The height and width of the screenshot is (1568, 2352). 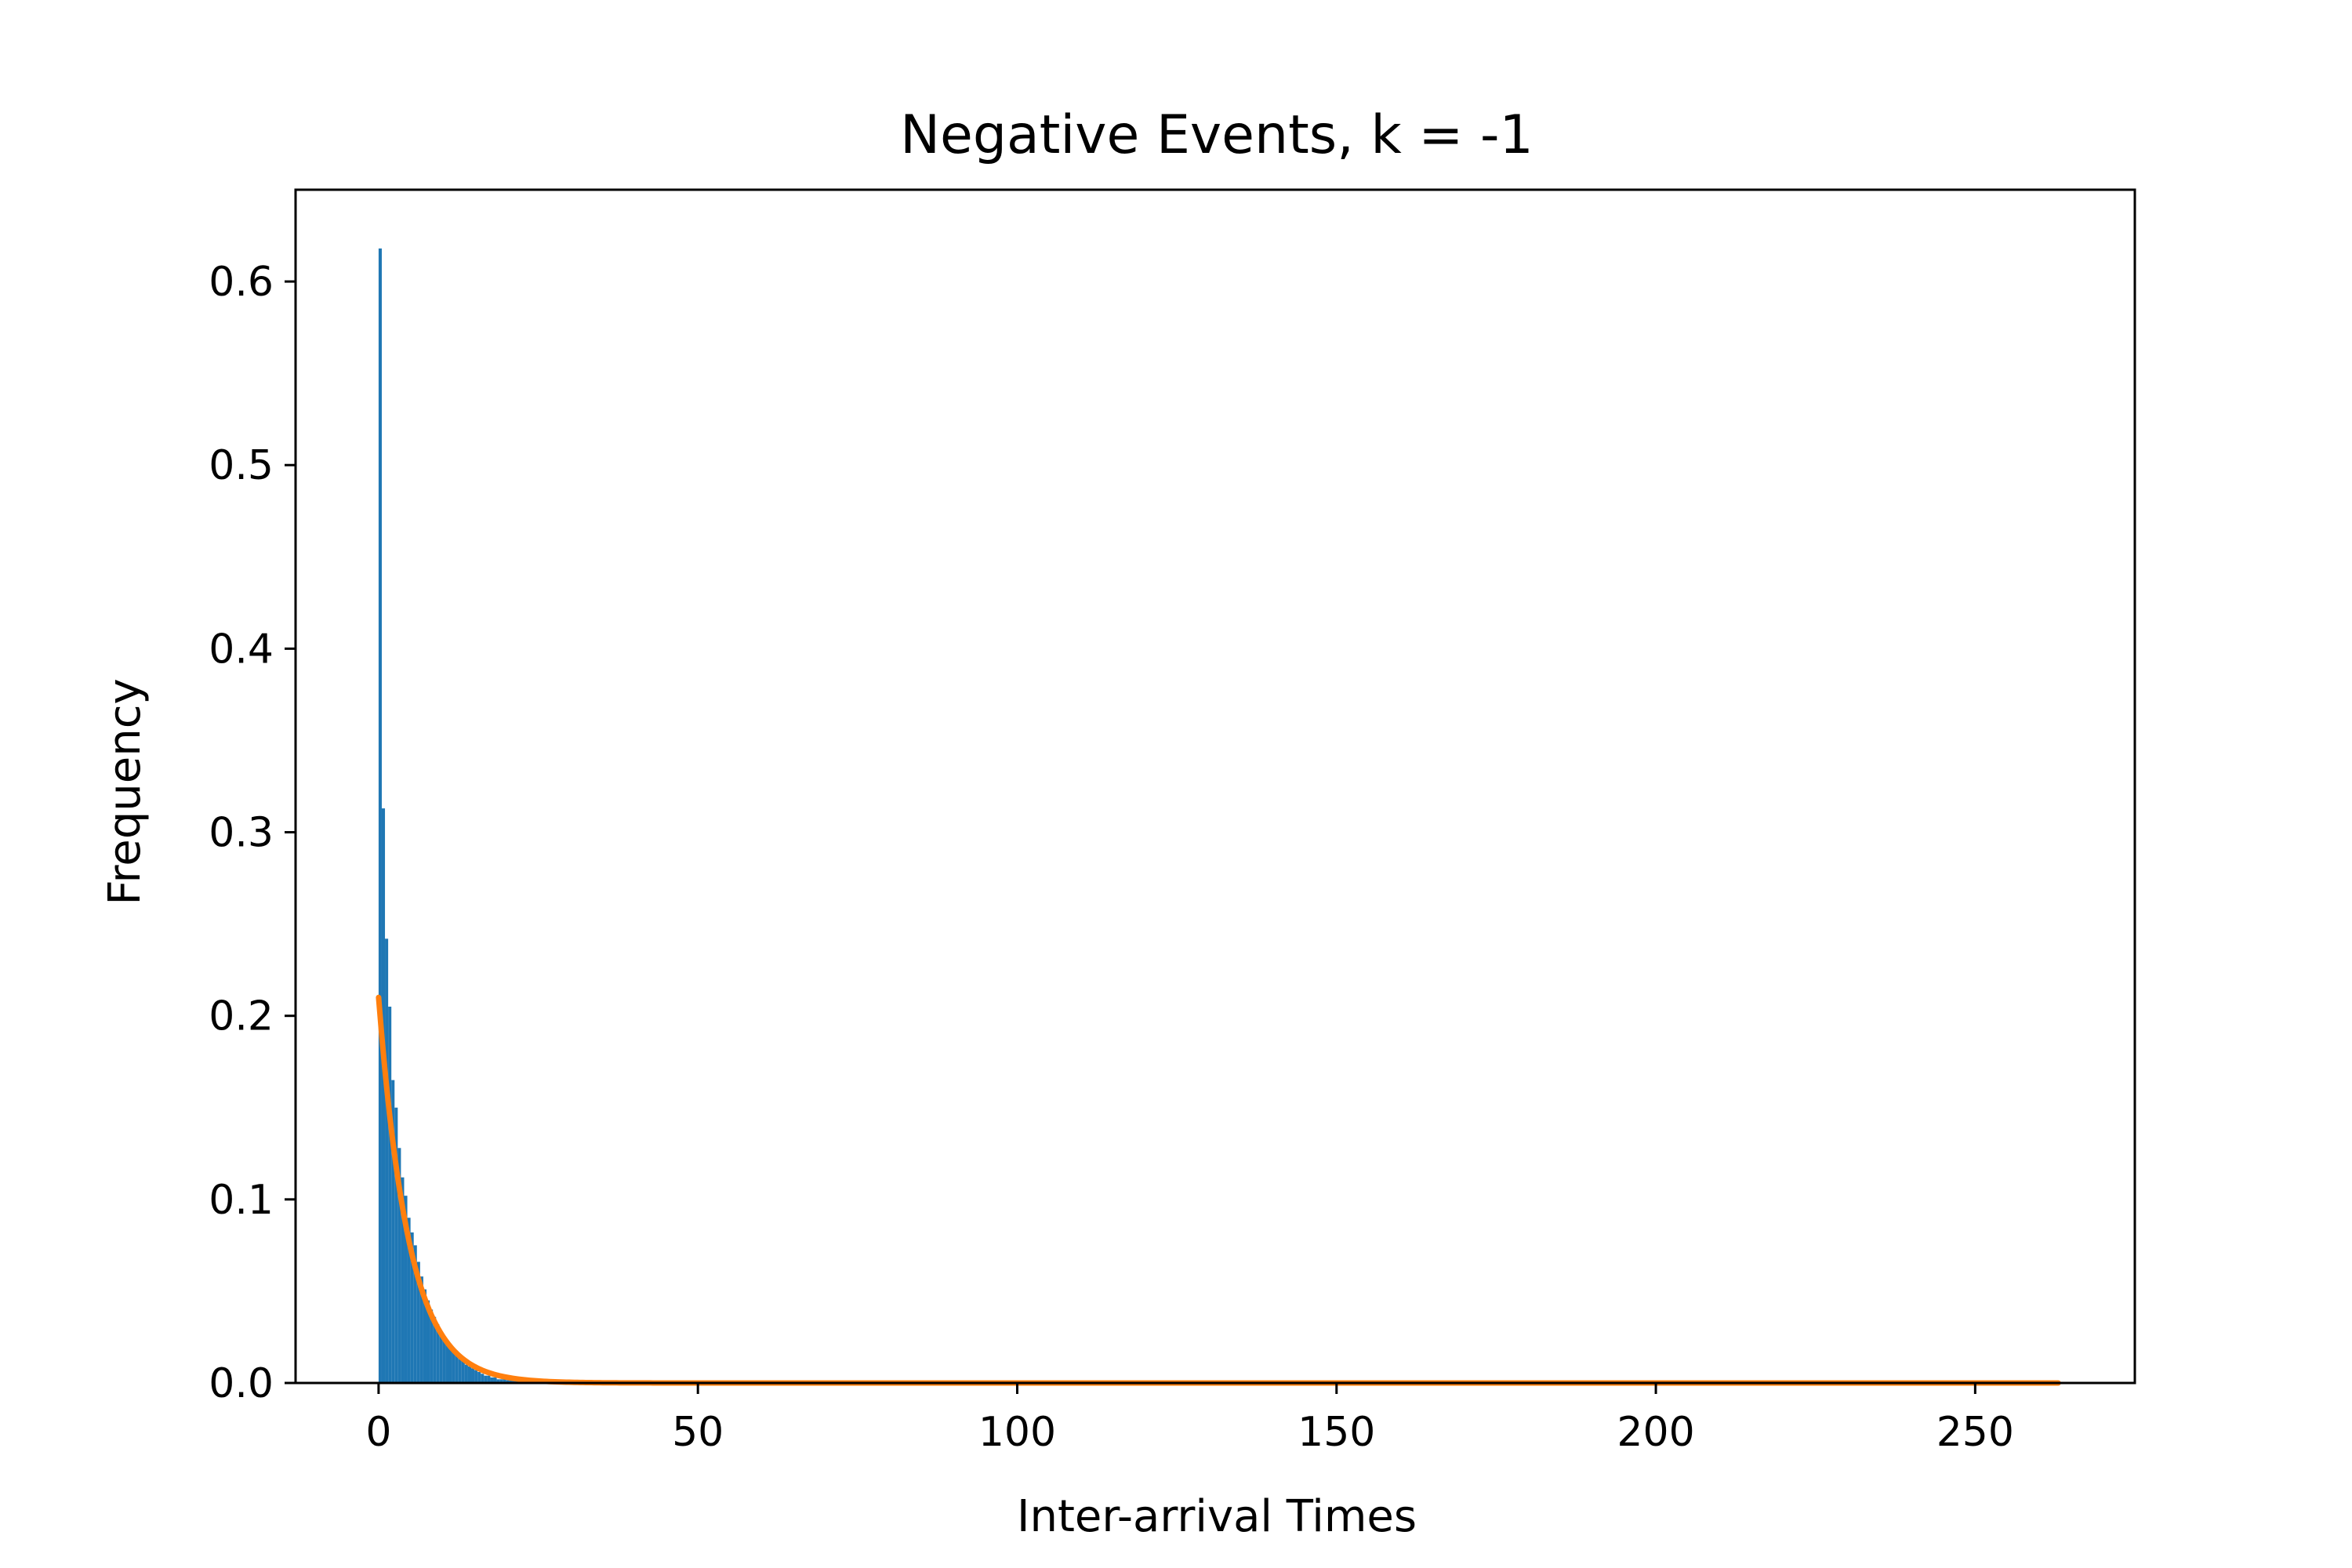 I want to click on y-tick-label: 0.0, so click(x=241, y=1383).